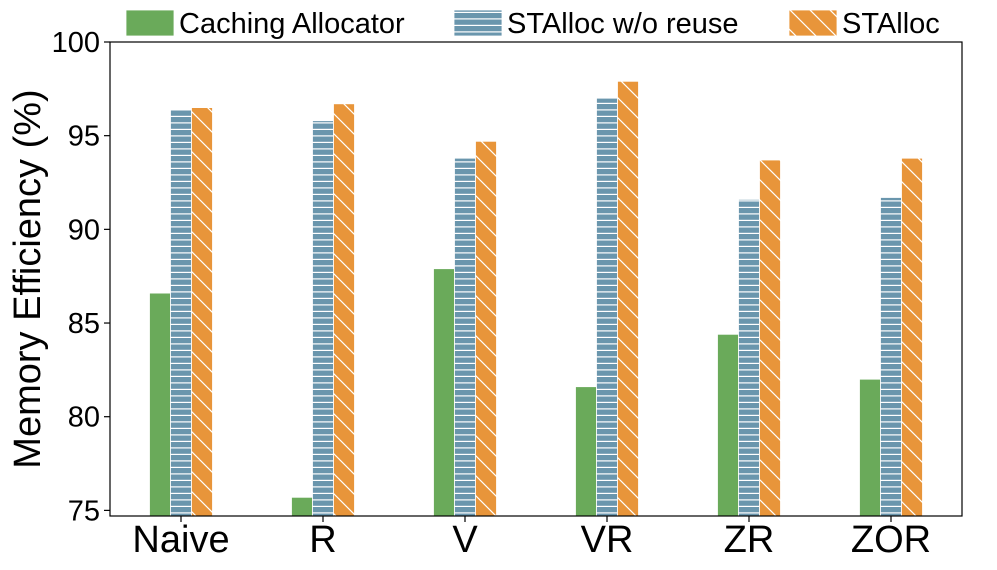 Image resolution: width=997 pixels, height=570 pixels. I want to click on bar-v-stalloc-w-o-reuse, so click(465, 337).